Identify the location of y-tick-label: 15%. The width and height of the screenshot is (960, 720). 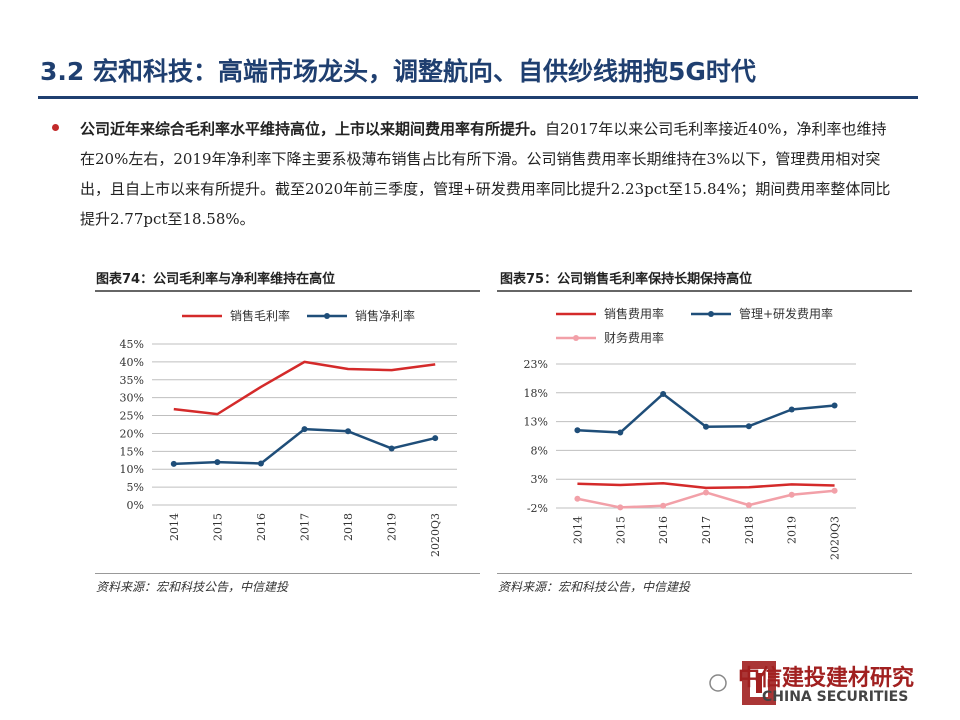
(132, 451).